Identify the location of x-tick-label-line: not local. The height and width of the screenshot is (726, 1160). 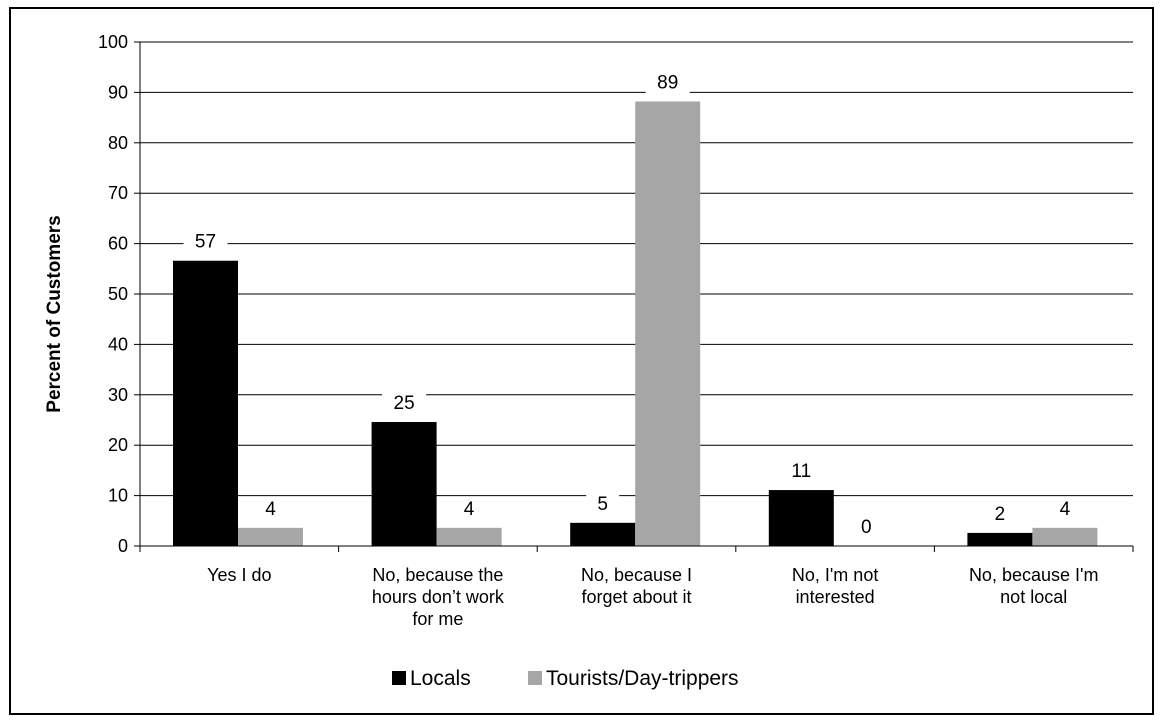
(1033, 597).